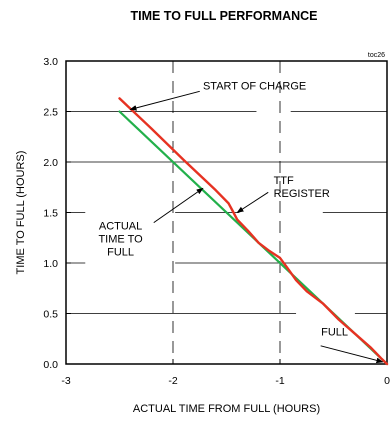 Image resolution: width=392 pixels, height=421 pixels. What do you see at coordinates (50, 365) in the screenshot?
I see `y-tick-label: 0.0` at bounding box center [50, 365].